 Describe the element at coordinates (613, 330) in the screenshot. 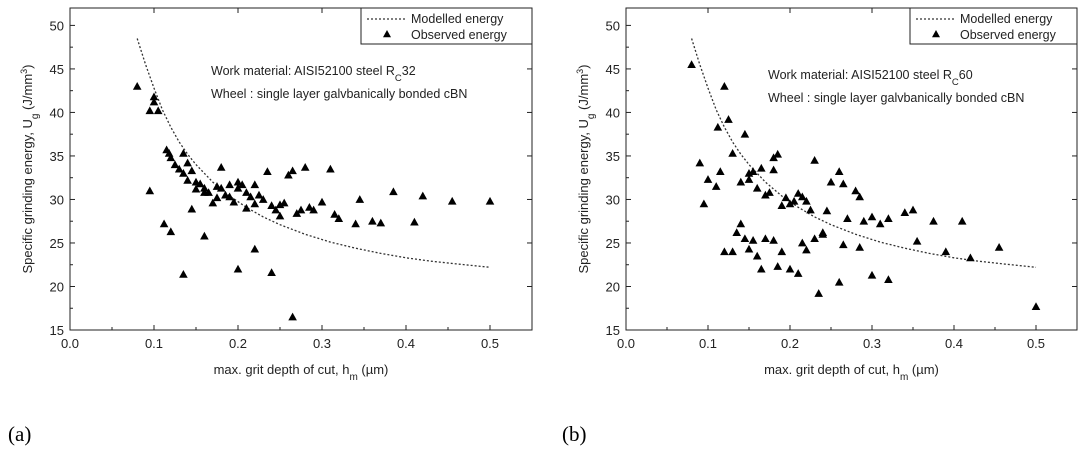

I see `y-tick-label: 15` at that location.